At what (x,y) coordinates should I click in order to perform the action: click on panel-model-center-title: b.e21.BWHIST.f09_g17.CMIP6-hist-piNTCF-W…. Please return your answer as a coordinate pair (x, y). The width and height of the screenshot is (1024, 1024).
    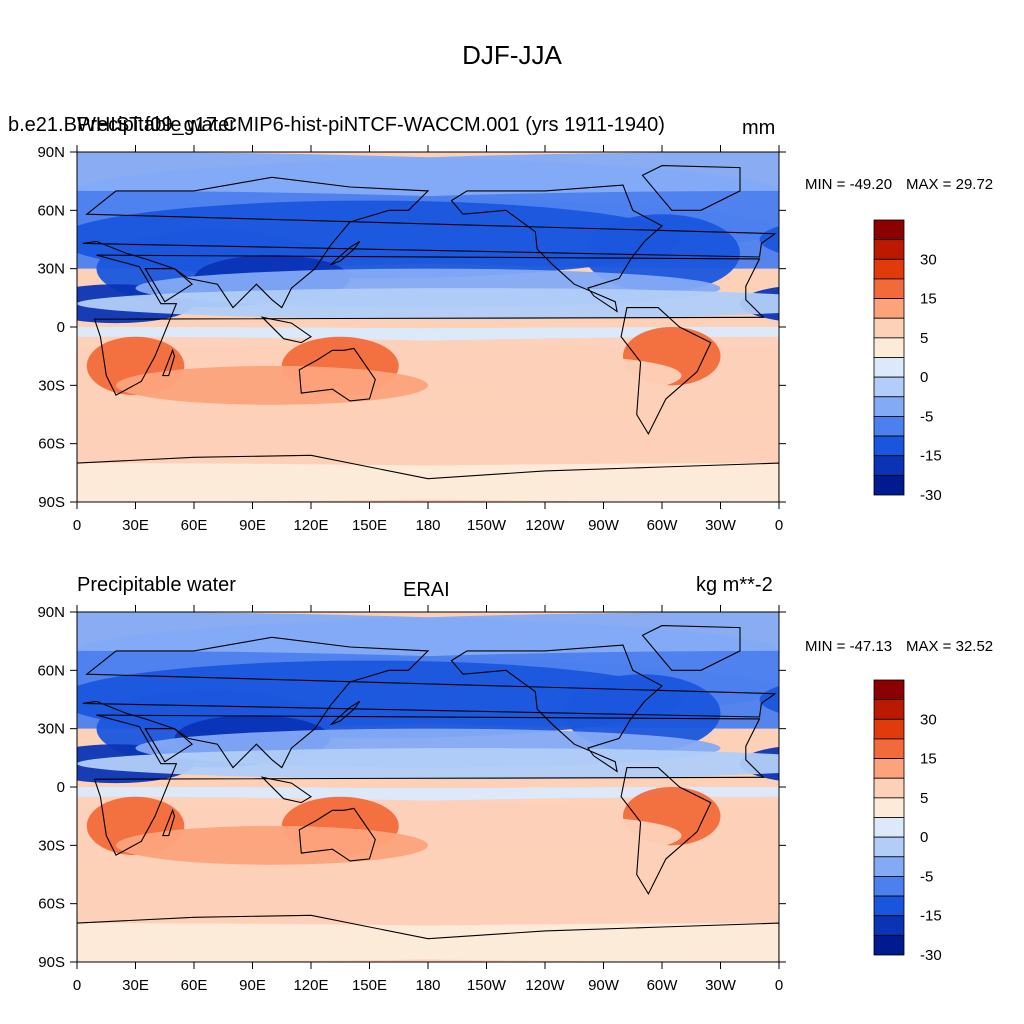
    Looking at the image, I should click on (336, 125).